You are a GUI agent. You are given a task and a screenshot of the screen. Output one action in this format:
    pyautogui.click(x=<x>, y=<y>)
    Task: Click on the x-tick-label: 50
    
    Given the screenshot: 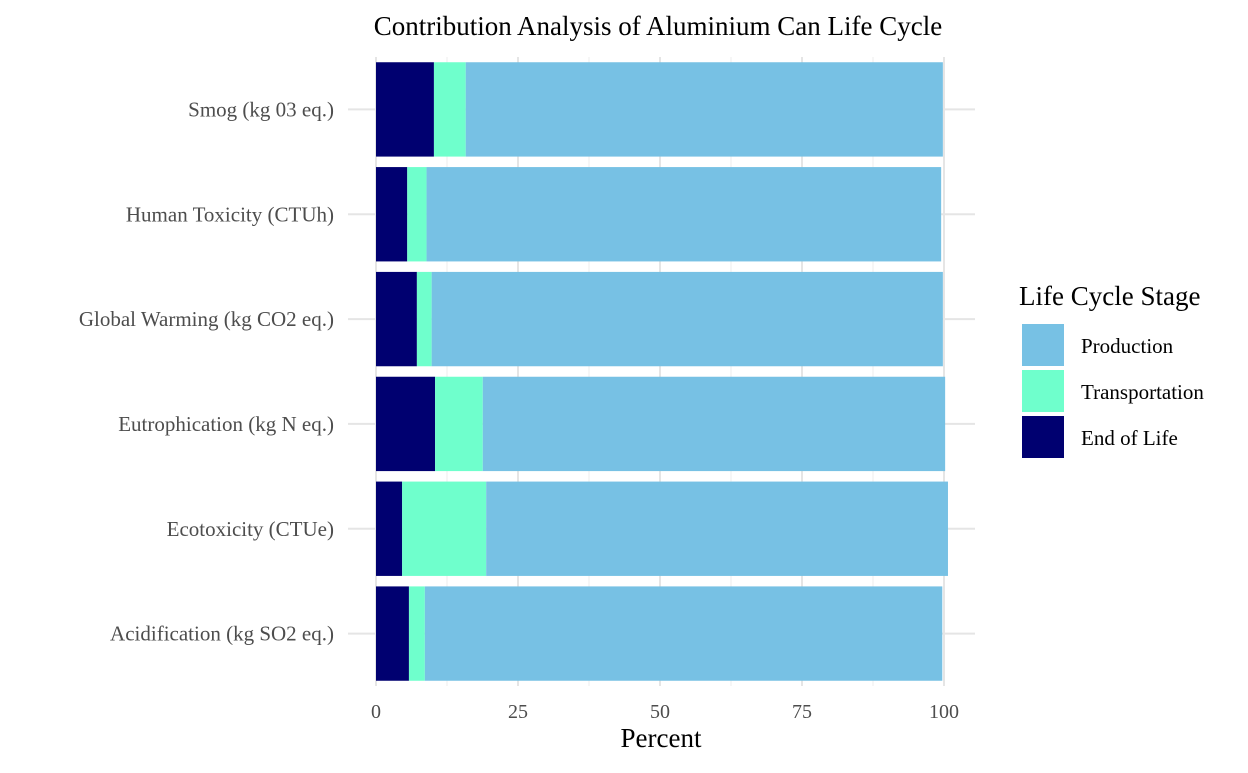 What is the action you would take?
    pyautogui.click(x=660, y=712)
    